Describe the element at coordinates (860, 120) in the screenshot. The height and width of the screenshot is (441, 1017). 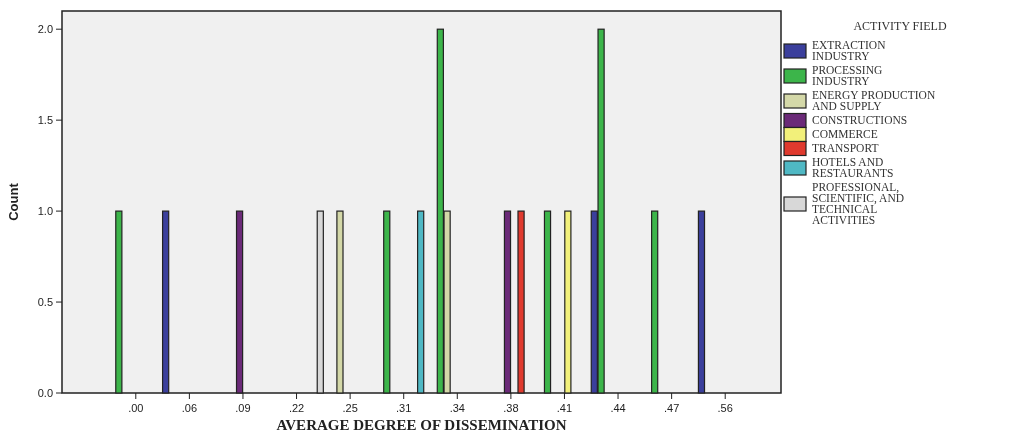
I see `legend-label: CONSTRUCTIONS` at that location.